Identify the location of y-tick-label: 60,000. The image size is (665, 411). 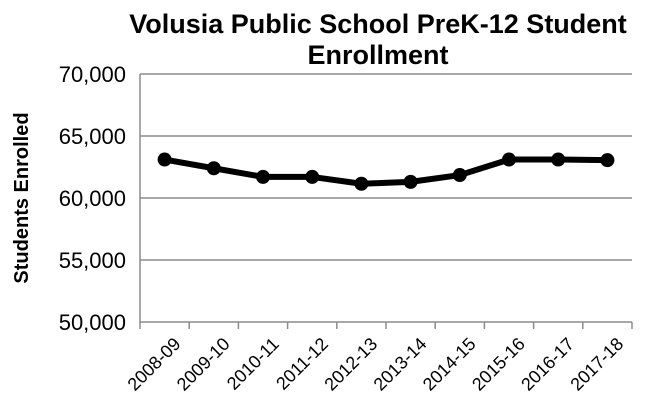
(92, 198).